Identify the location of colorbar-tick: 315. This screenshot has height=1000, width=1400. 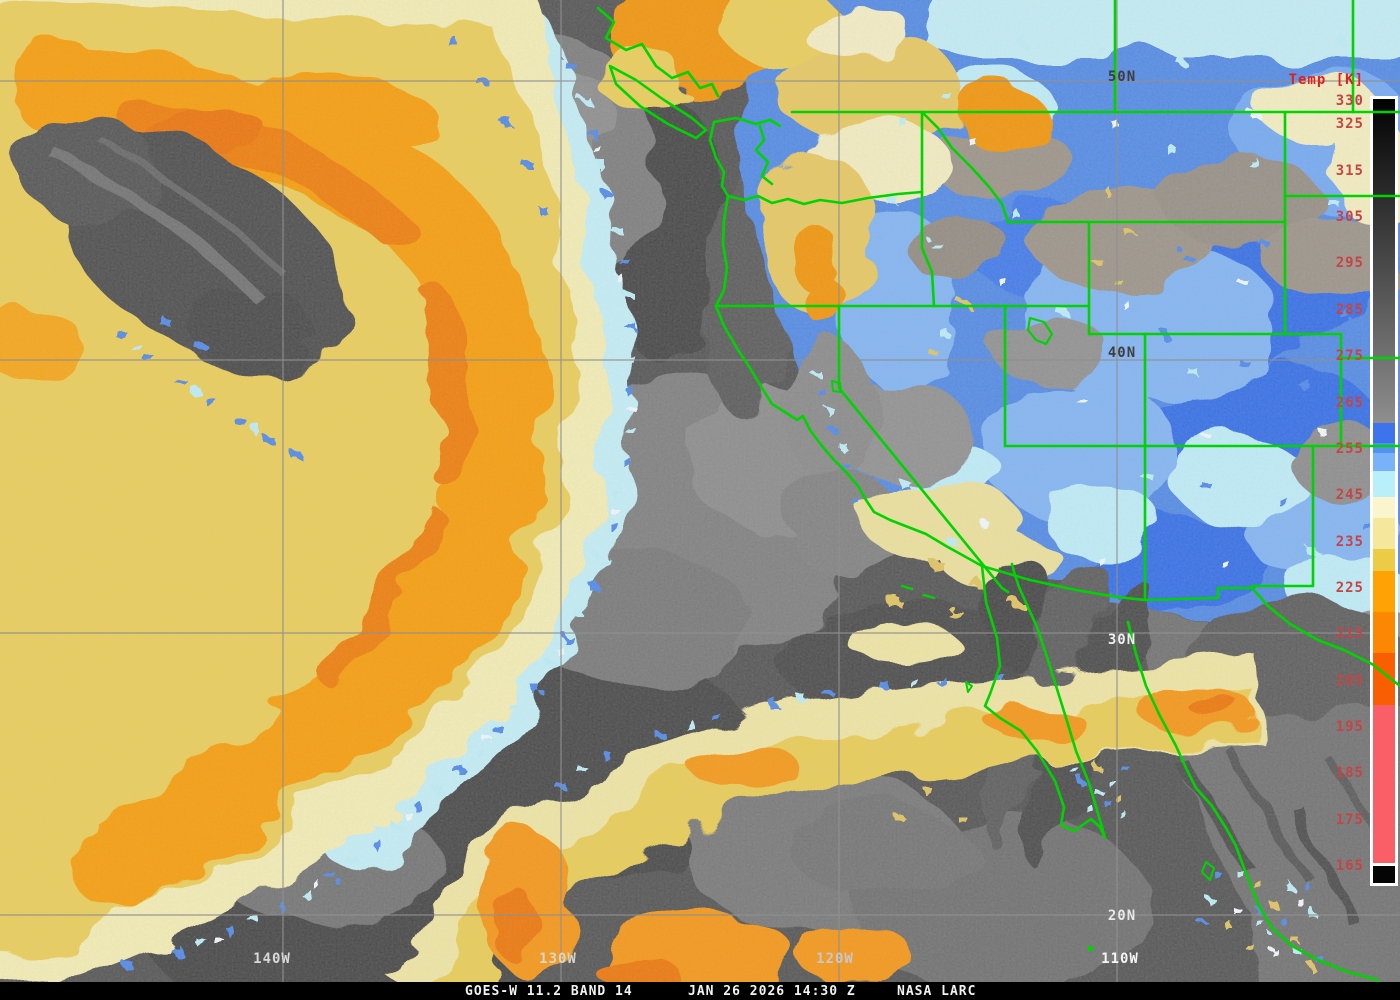
(1350, 171).